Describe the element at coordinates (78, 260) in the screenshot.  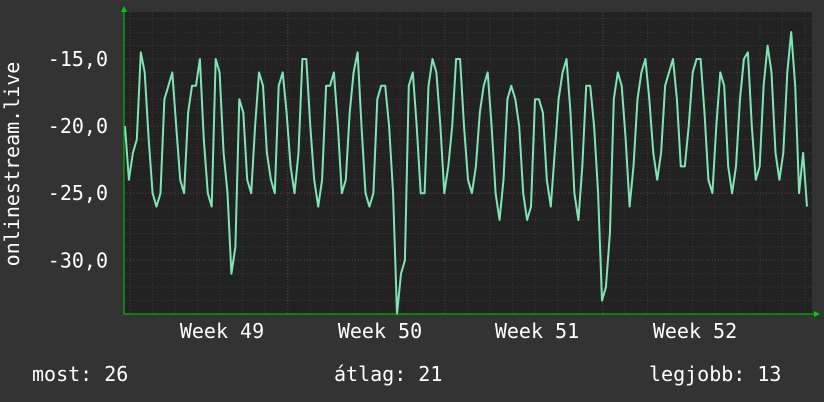
I see `y-tick-label: -30,0` at that location.